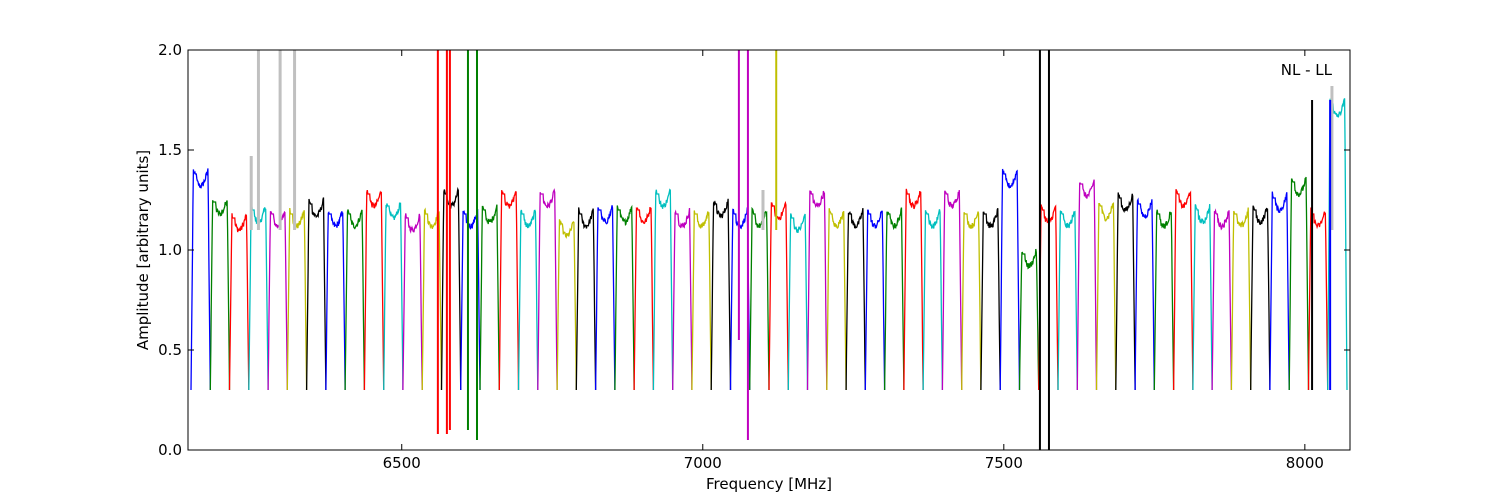  What do you see at coordinates (1260, 298) in the screenshot?
I see `channel-56-line` at bounding box center [1260, 298].